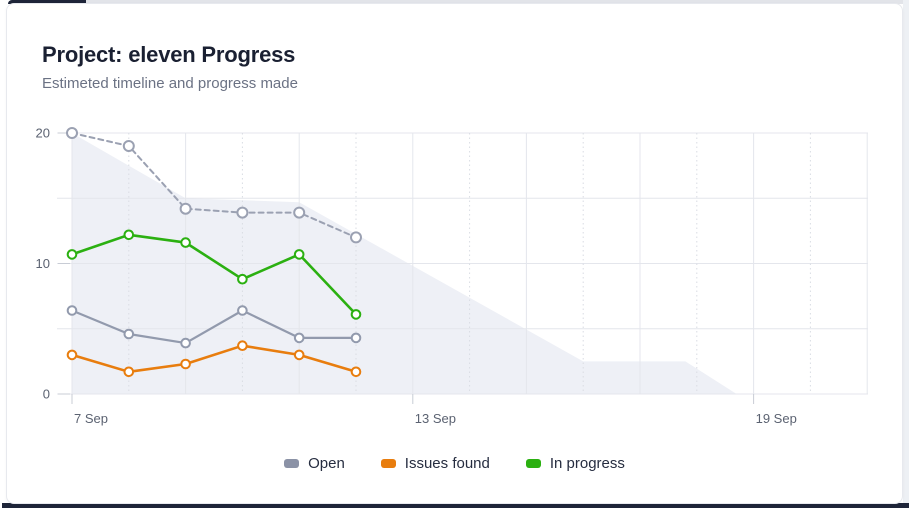 Image resolution: width=909 pixels, height=508 pixels. I want to click on legend-item-in-progress: In progress, so click(575, 463).